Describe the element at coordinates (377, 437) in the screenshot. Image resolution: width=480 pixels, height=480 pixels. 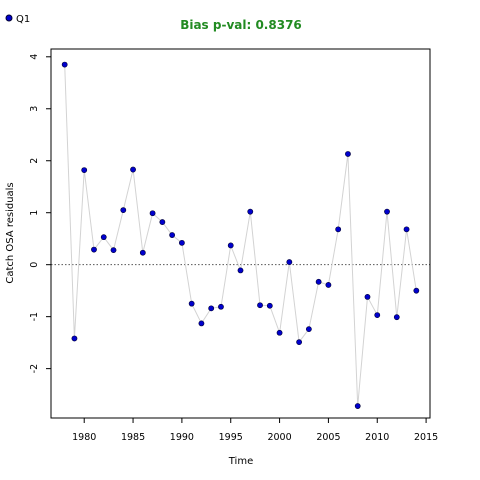
I see `x-tick-label: 2010` at that location.